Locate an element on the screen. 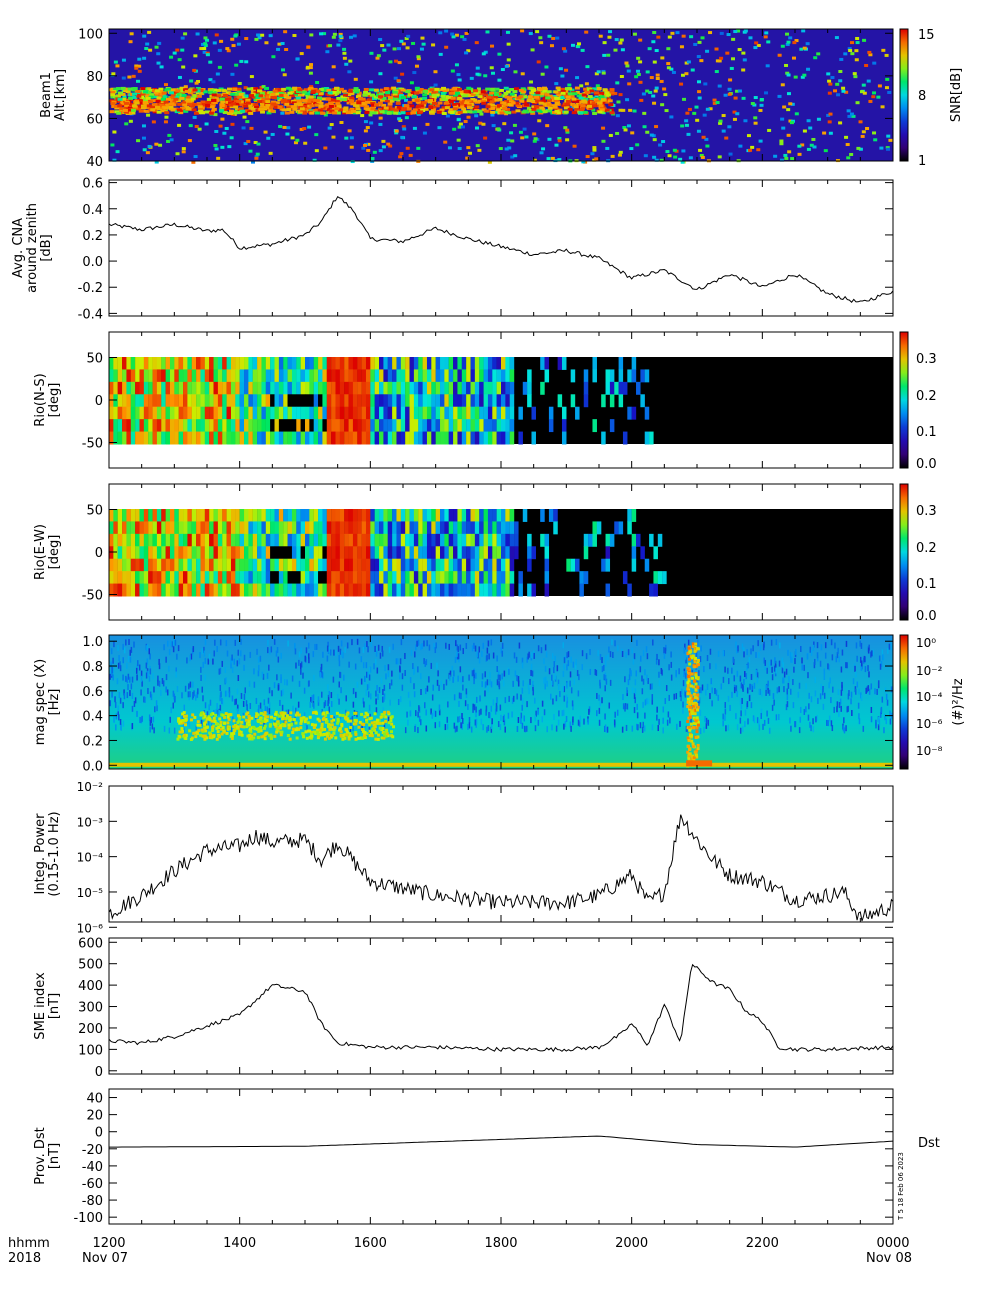 The width and height of the screenshot is (1000, 1300). p7-ticks-ytick-label: 200 is located at coordinates (90, 1029).